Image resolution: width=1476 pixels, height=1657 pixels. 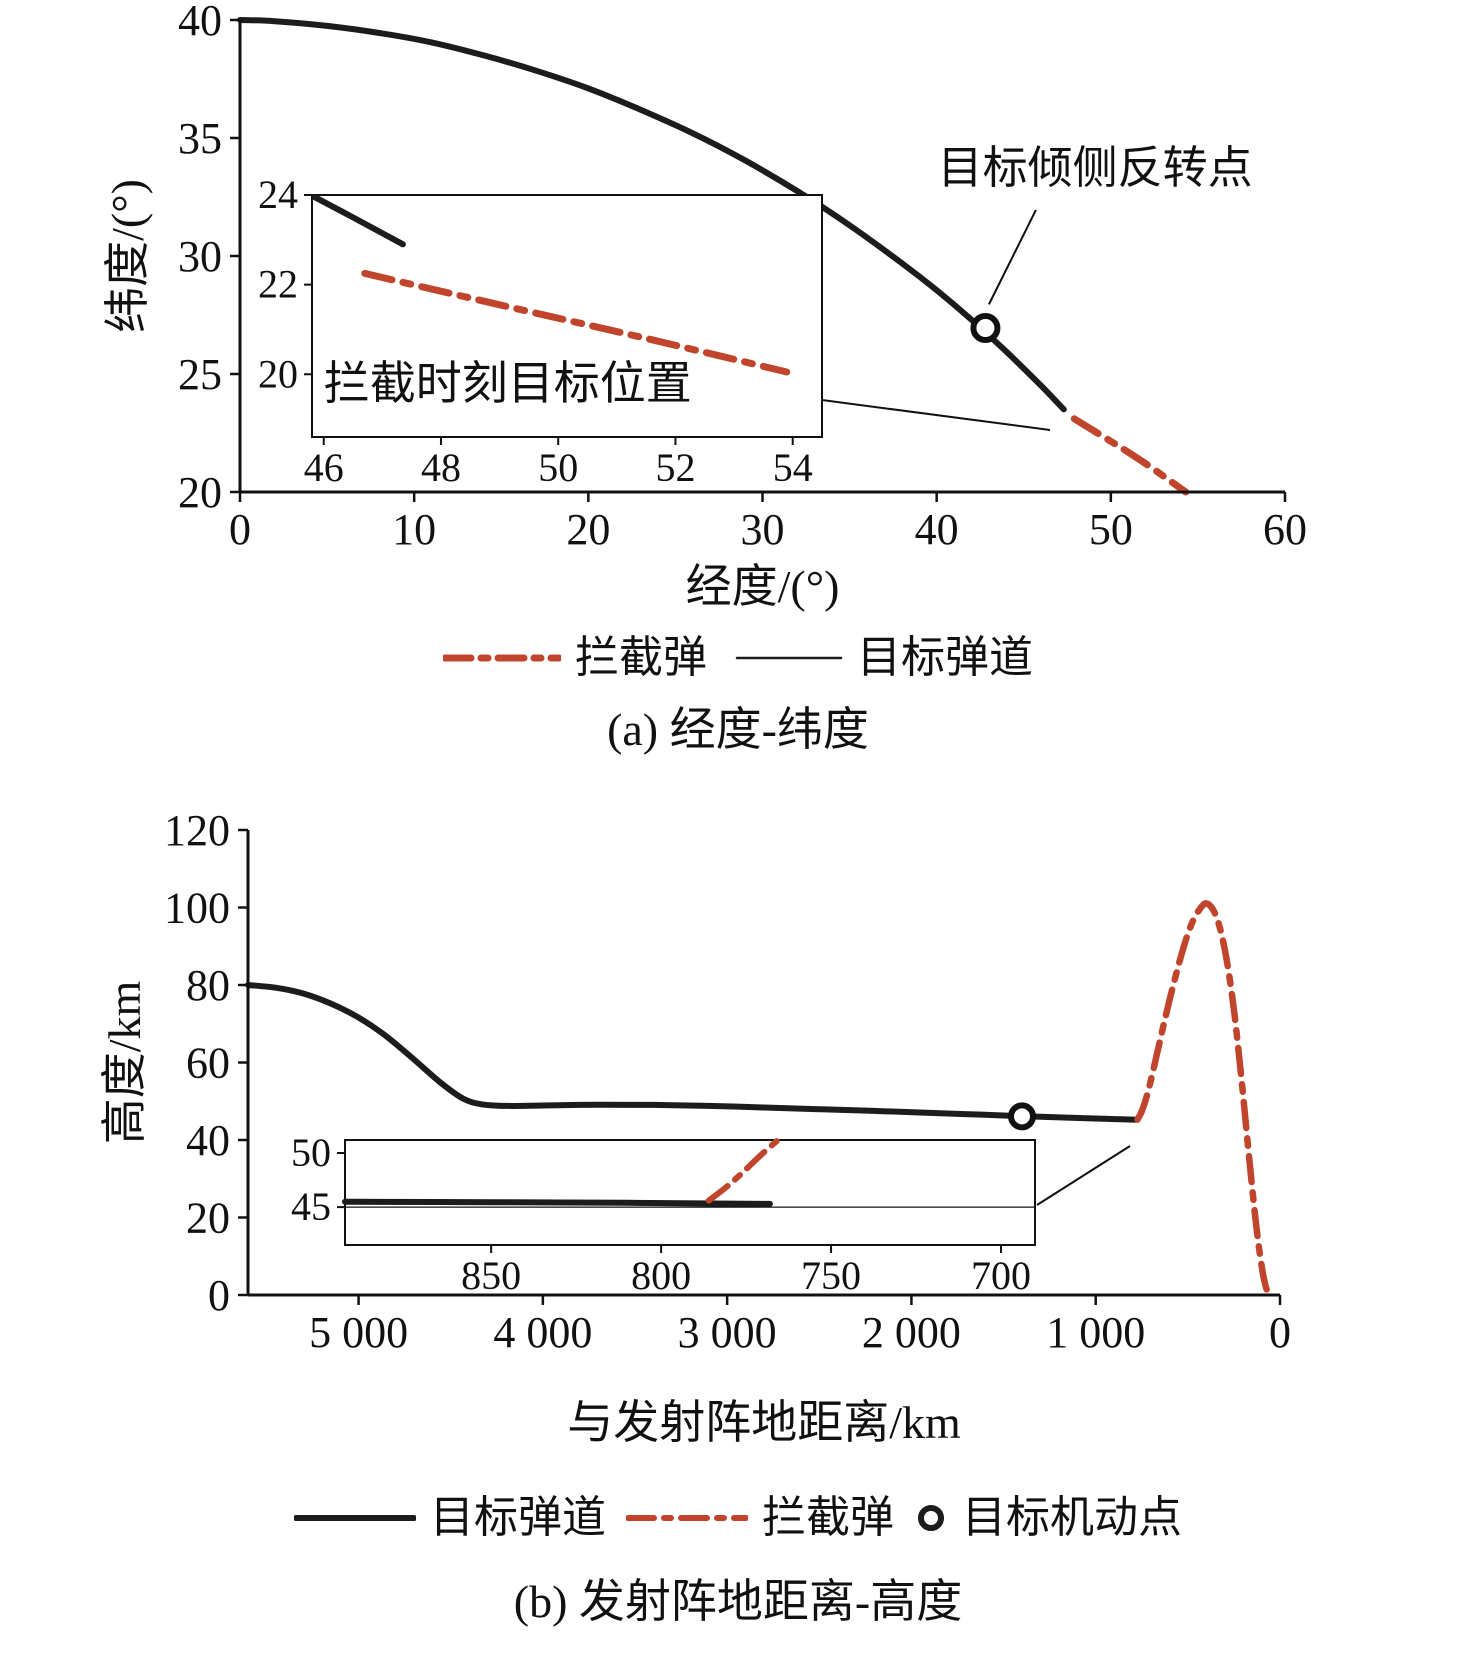 I want to click on y-tick-label: 25, so click(x=200, y=374).